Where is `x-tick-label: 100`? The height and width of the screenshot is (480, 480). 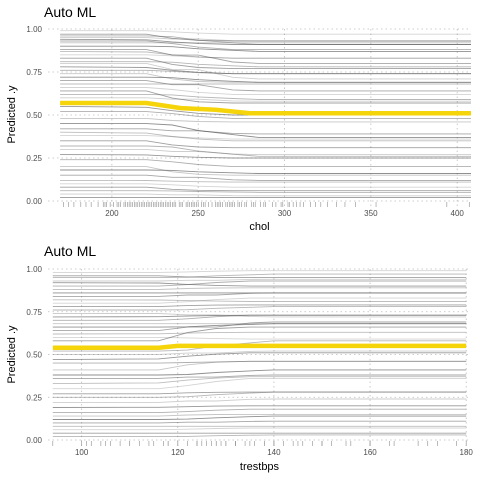 x-tick-label: 100 is located at coordinates (82, 452).